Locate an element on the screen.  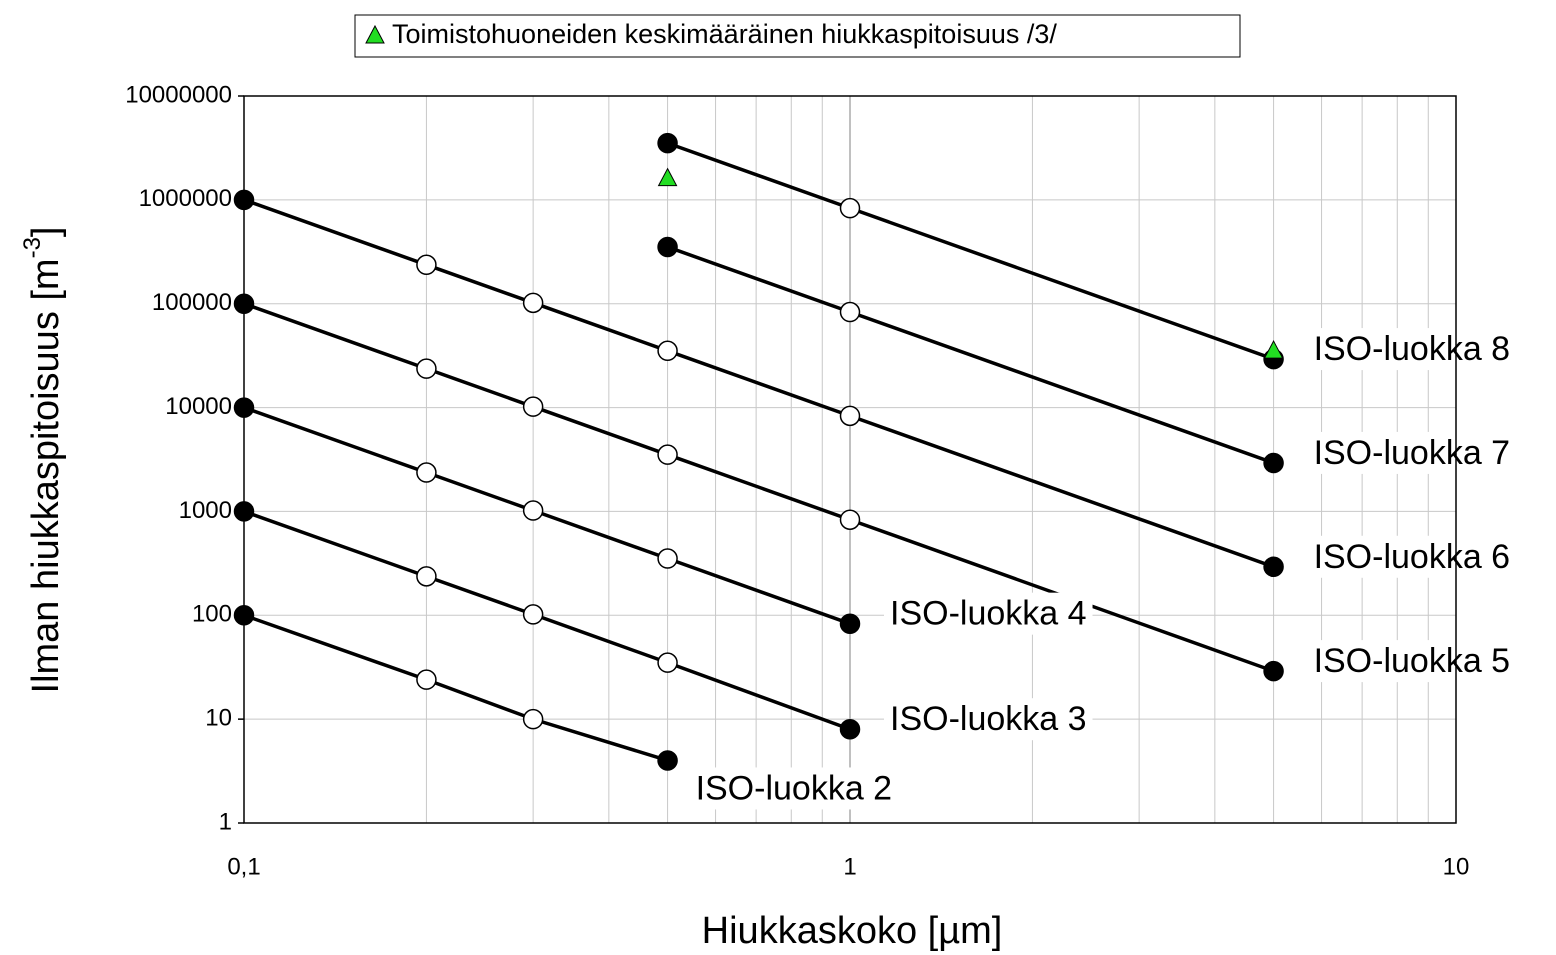
series-label: ISO-luokka 7 is located at coordinates (1412, 453).